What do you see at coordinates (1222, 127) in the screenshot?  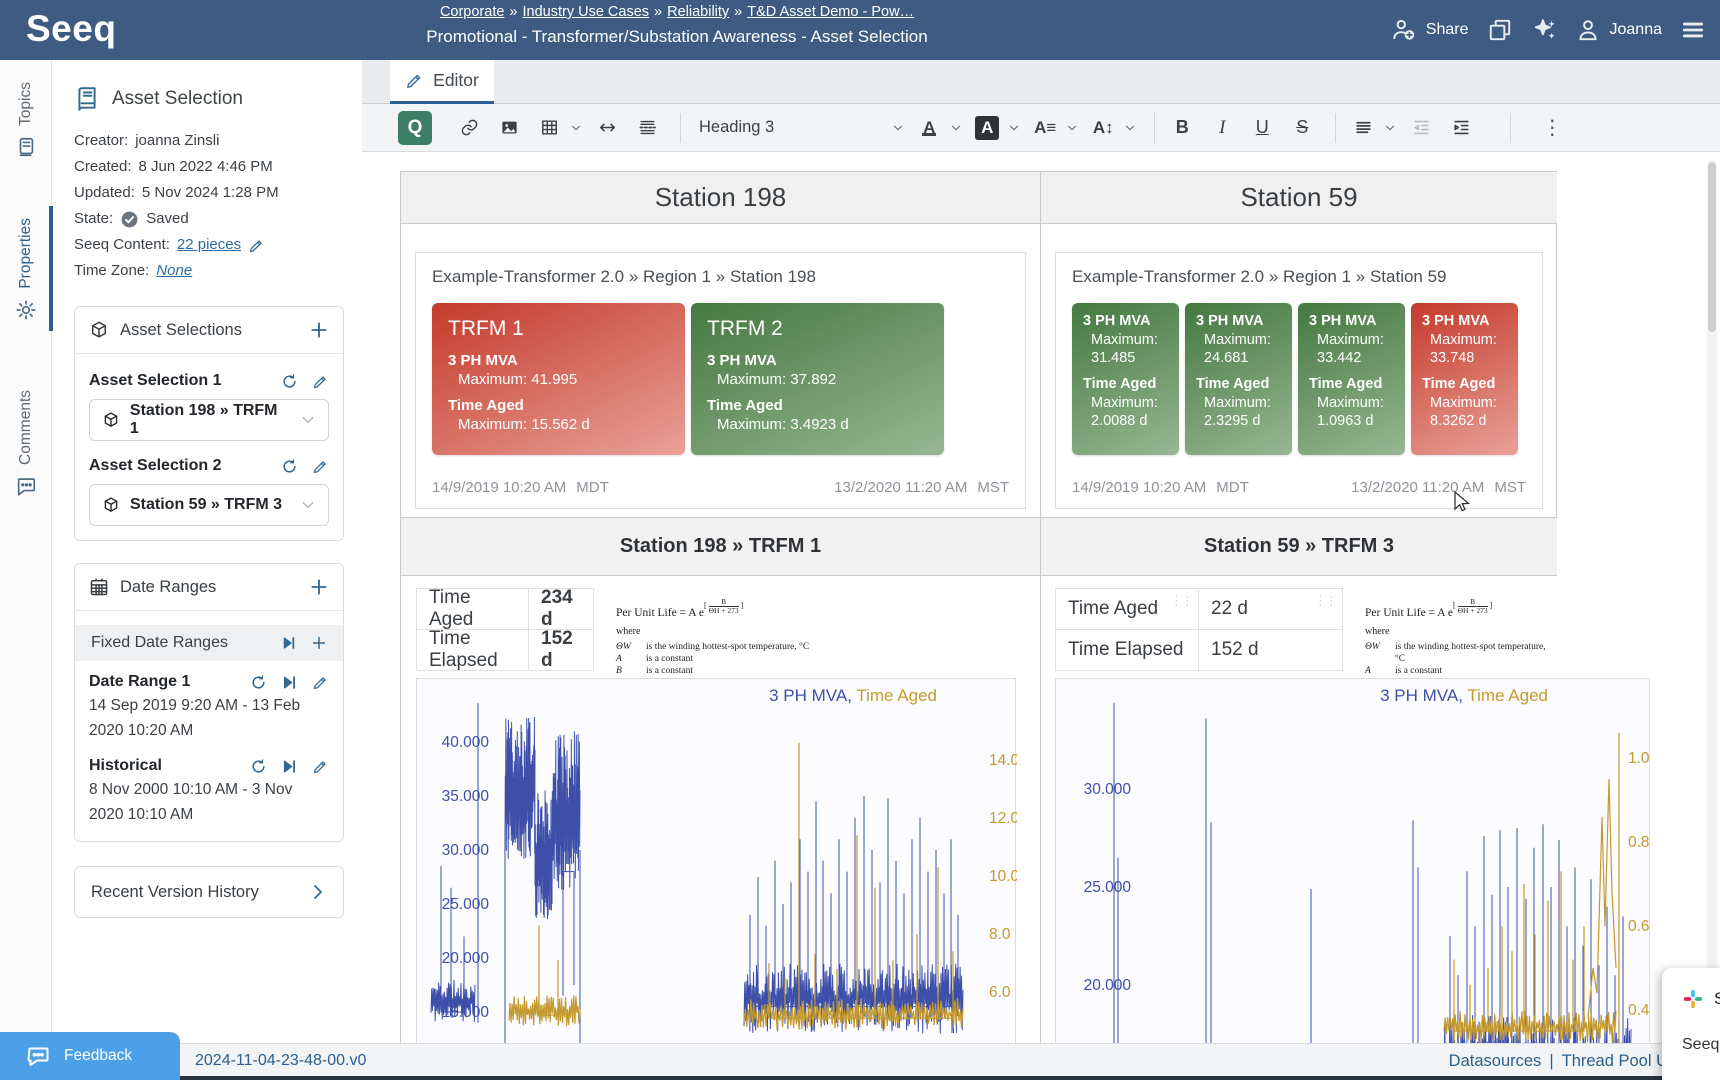 I see `italic-button: I` at bounding box center [1222, 127].